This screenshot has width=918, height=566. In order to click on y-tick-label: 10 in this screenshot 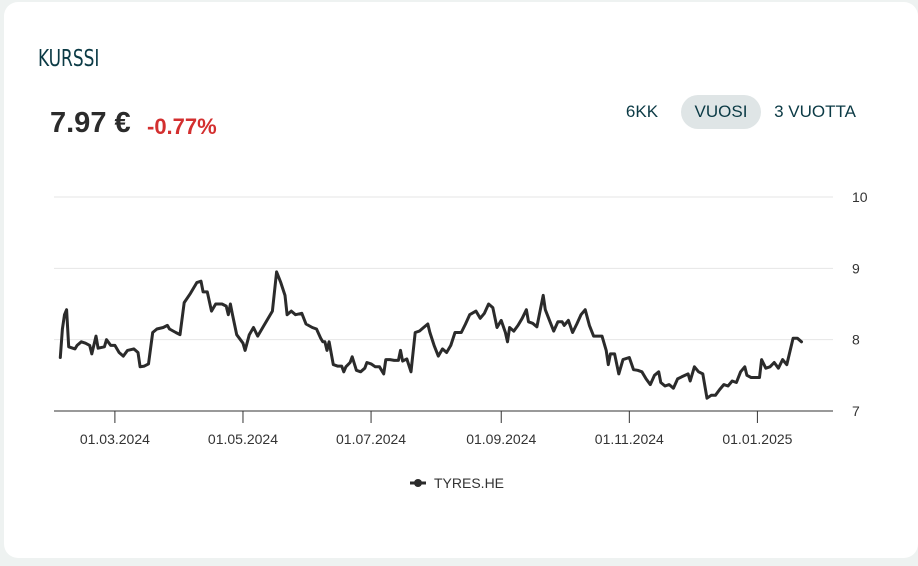, I will do `click(860, 197)`.